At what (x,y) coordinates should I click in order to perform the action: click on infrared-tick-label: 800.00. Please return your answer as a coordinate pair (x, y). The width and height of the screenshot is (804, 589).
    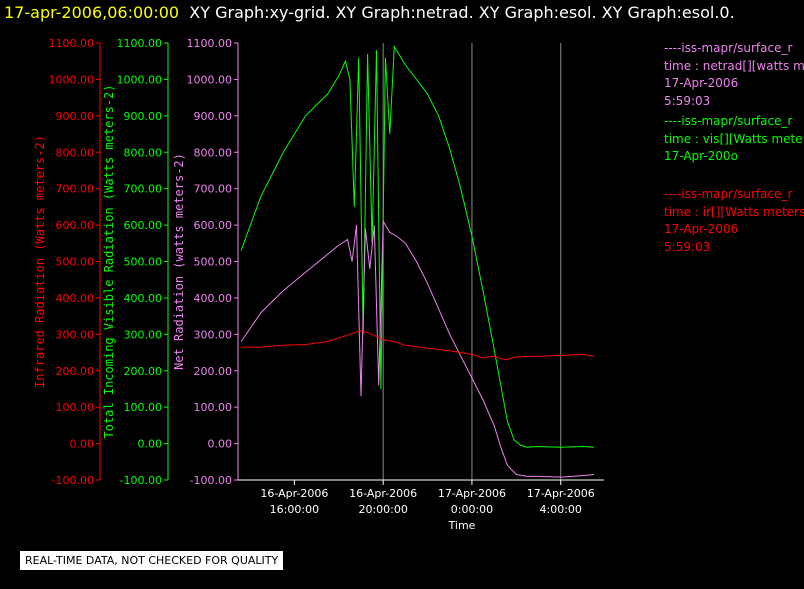
    Looking at the image, I should click on (75, 152).